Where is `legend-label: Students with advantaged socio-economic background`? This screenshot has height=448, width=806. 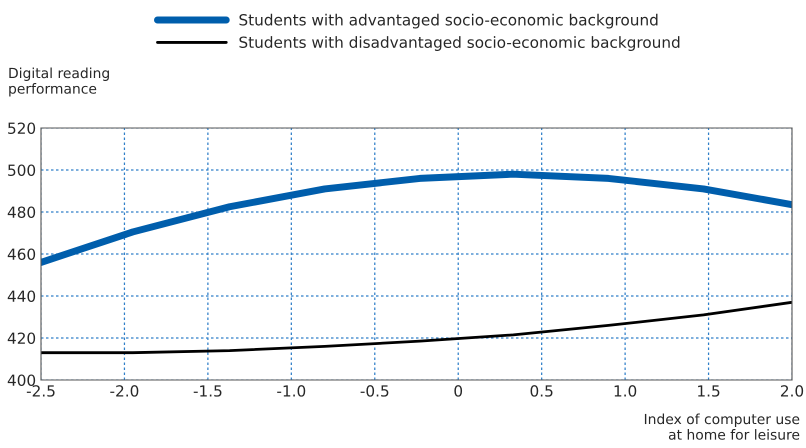 legend-label: Students with advantaged socio-economic background is located at coordinates (448, 21).